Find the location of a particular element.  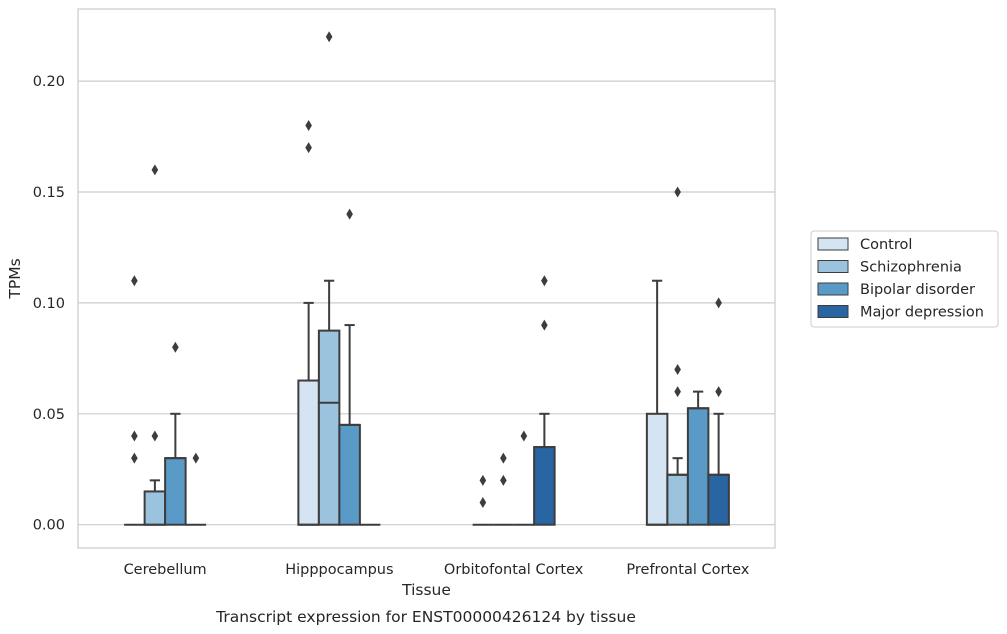

legend-label: Major depression is located at coordinates (922, 313).